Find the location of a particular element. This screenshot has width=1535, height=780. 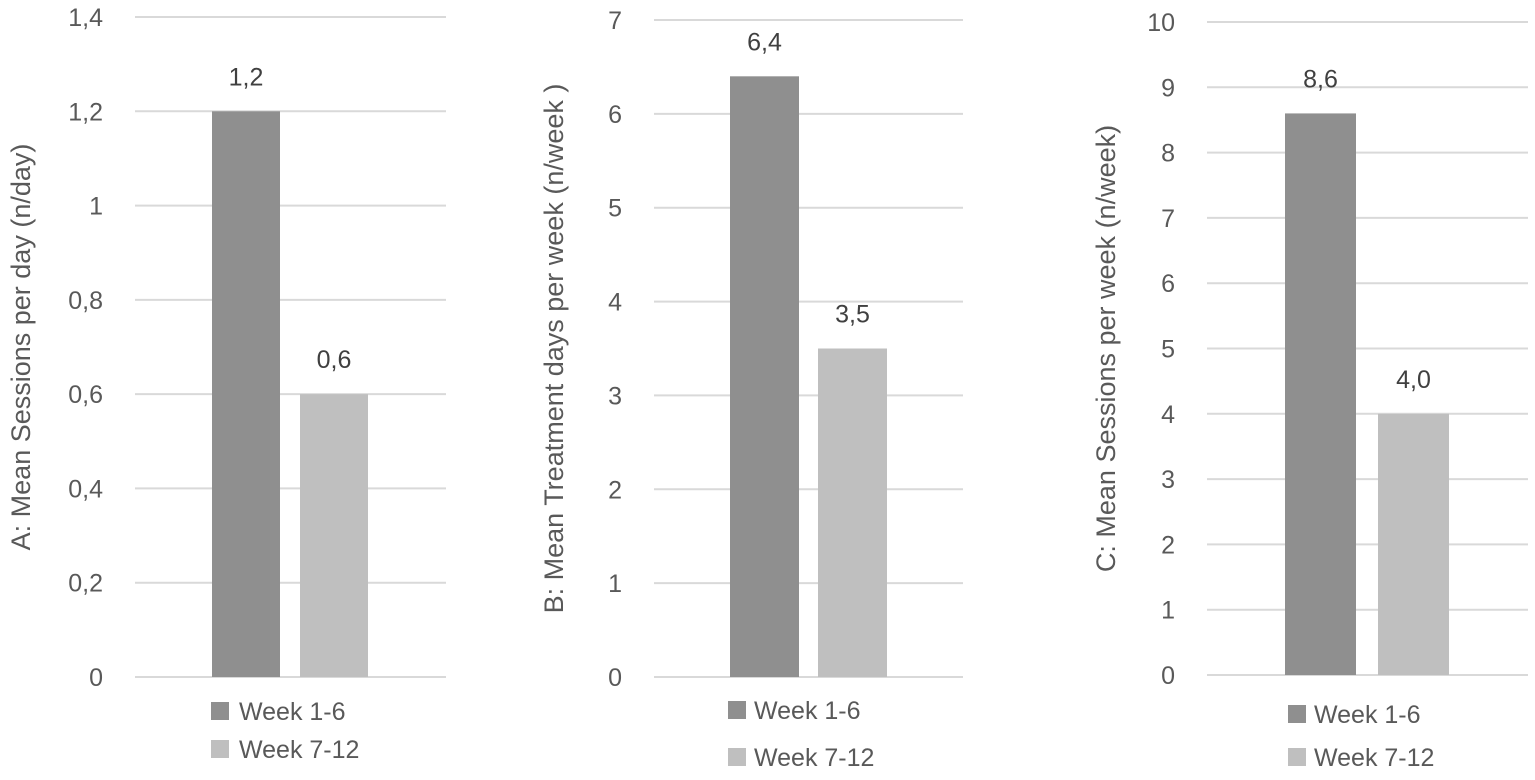

y-tick-label: 0,2 is located at coordinates (85, 584).